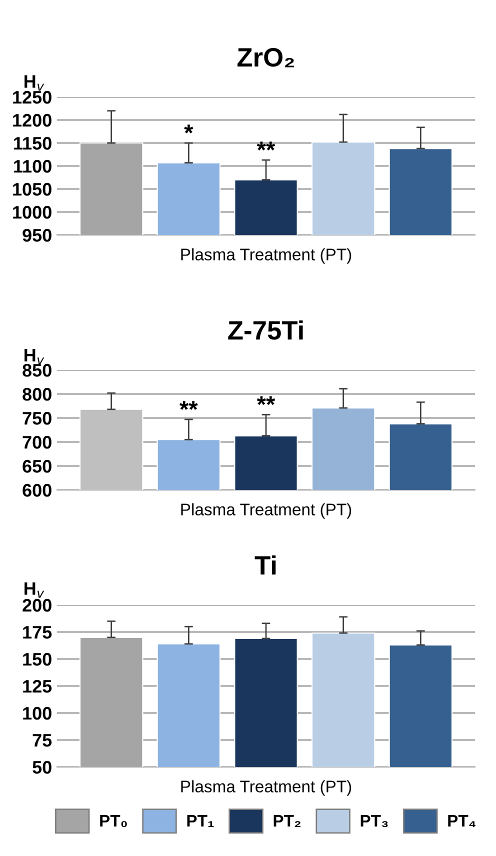 This screenshot has height=856, width=496. What do you see at coordinates (374, 821) in the screenshot?
I see `legend-label: PT₃` at bounding box center [374, 821].